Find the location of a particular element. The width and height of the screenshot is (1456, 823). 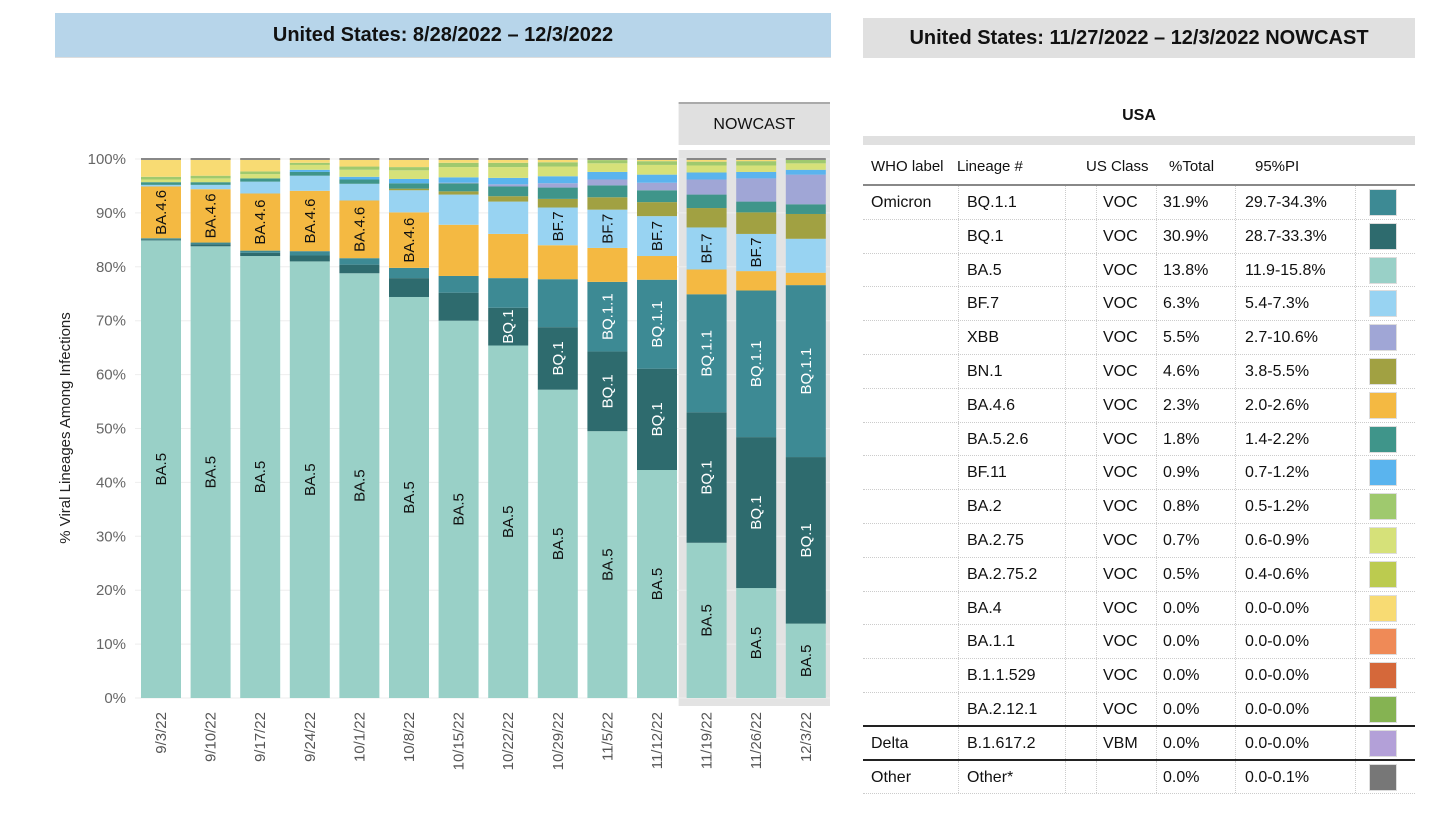

y-tick-label: 40% is located at coordinates (111, 482).